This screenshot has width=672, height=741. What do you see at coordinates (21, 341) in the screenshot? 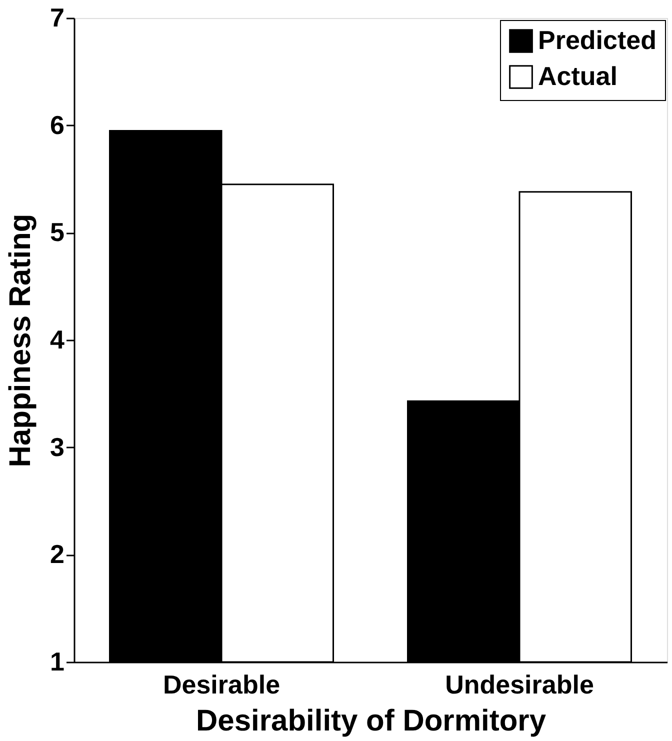
I see `y-axis-title: Happiness Rating` at bounding box center [21, 341].